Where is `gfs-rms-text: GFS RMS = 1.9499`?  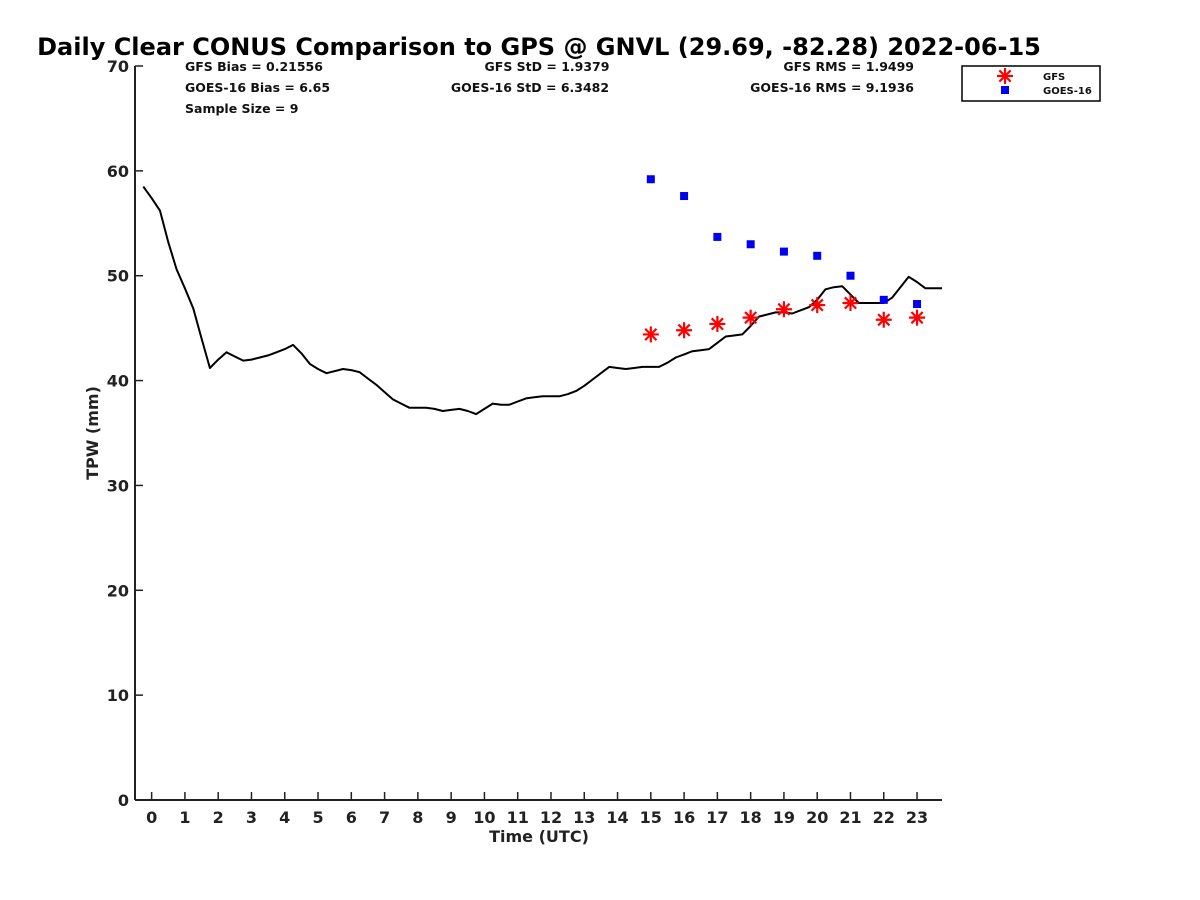
gfs-rms-text: GFS RMS = 1.9499 is located at coordinates (848, 66).